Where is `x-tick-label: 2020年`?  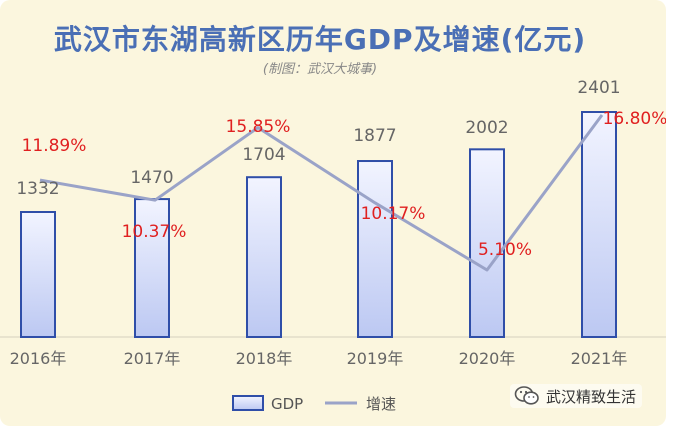
x-tick-label: 2020年 is located at coordinates (487, 358).